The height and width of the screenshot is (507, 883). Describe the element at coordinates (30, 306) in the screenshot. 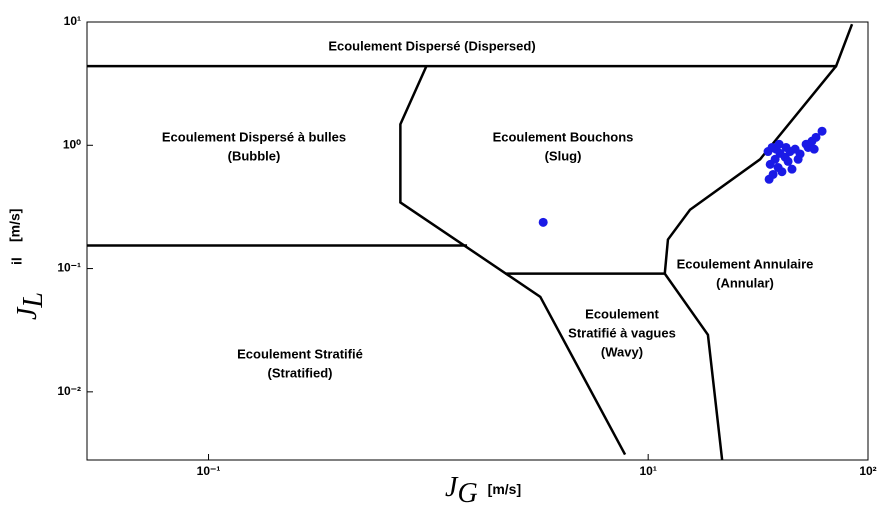

I see `y-axis-symbol: JL` at that location.